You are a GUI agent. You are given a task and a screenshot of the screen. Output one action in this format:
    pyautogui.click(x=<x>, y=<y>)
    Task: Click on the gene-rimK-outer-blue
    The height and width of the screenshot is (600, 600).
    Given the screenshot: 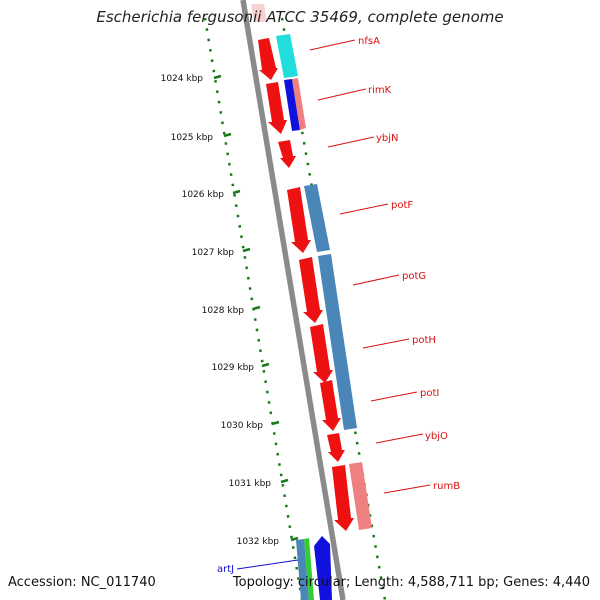 What is the action you would take?
    pyautogui.click(x=292, y=105)
    